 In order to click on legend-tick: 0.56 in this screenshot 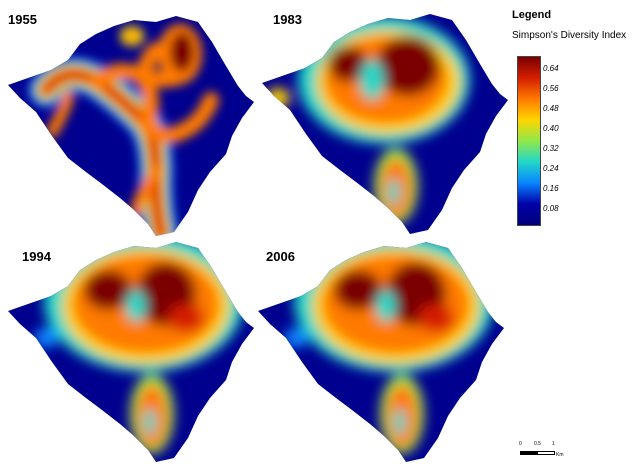, I will do `click(551, 88)`.